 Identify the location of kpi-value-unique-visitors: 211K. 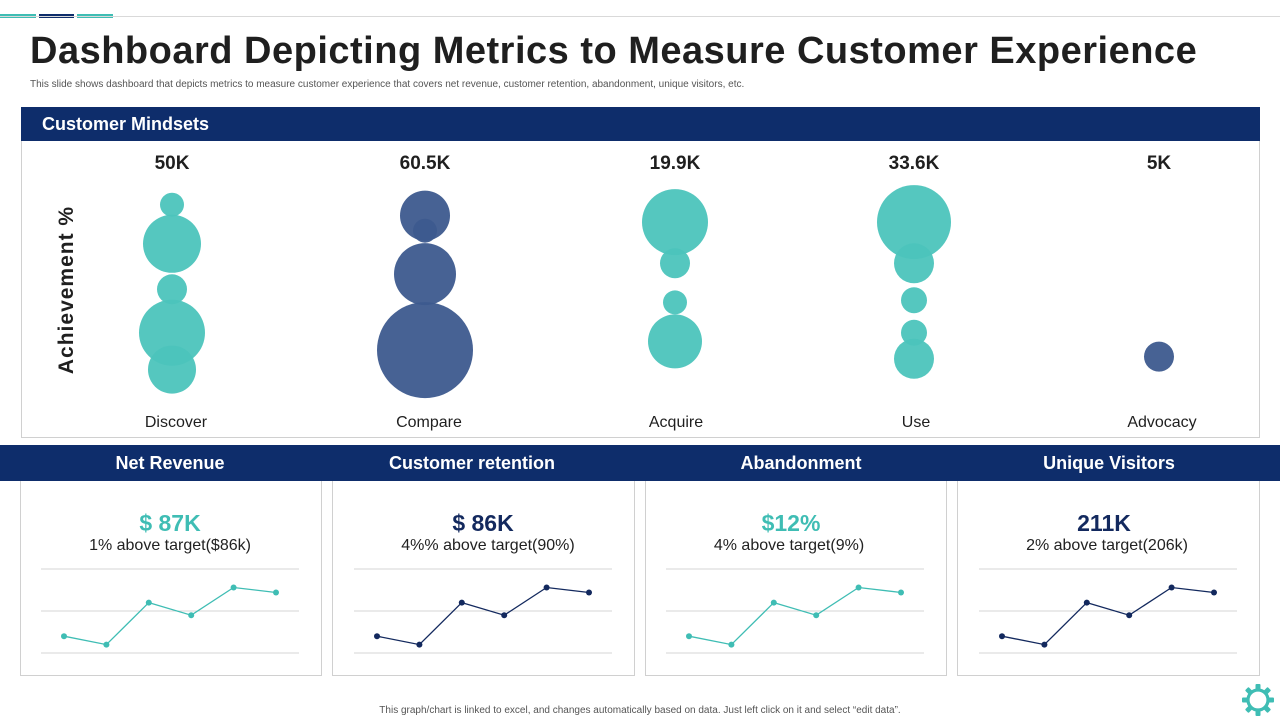
(1104, 523).